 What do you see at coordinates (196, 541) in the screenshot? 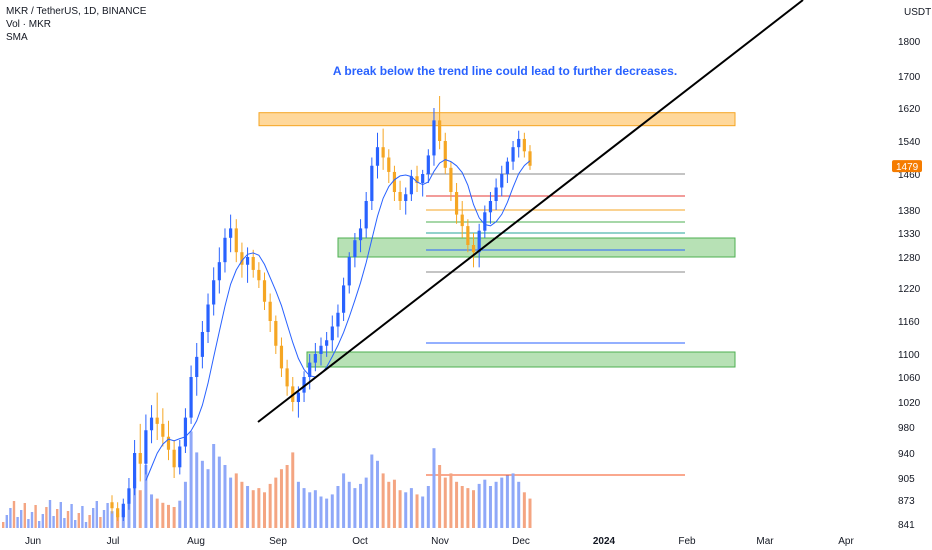
I see `x-tick-label: Aug` at bounding box center [196, 541].